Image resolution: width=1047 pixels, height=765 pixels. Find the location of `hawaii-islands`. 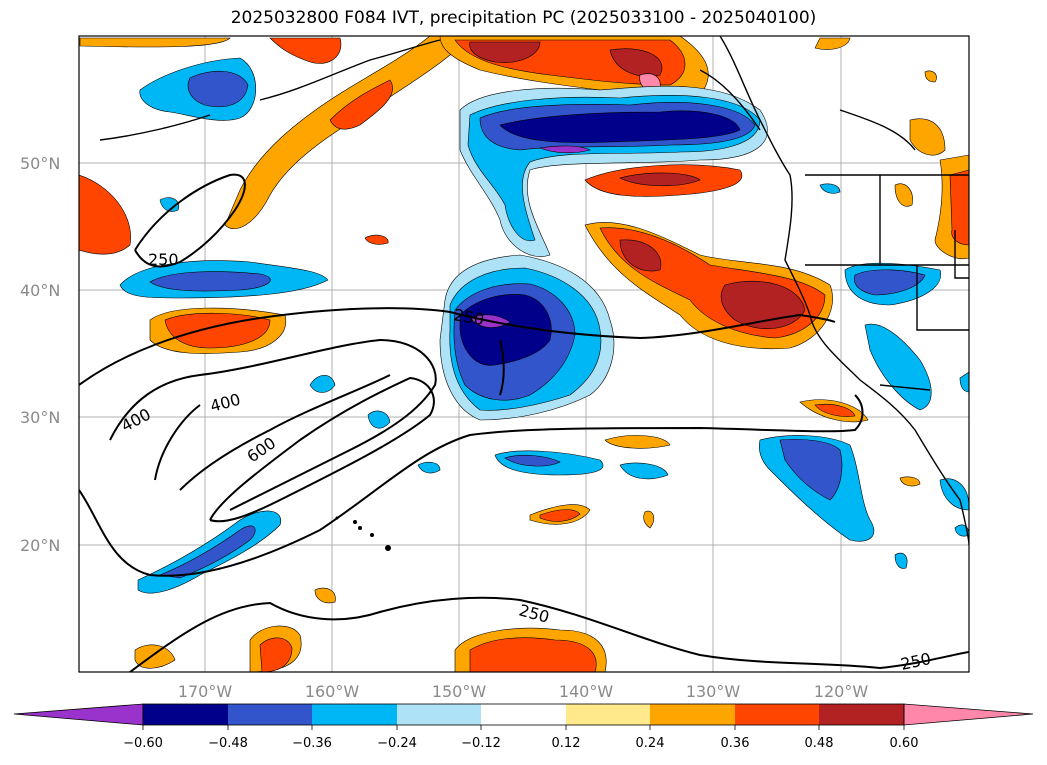

hawaii-islands is located at coordinates (363, 533).